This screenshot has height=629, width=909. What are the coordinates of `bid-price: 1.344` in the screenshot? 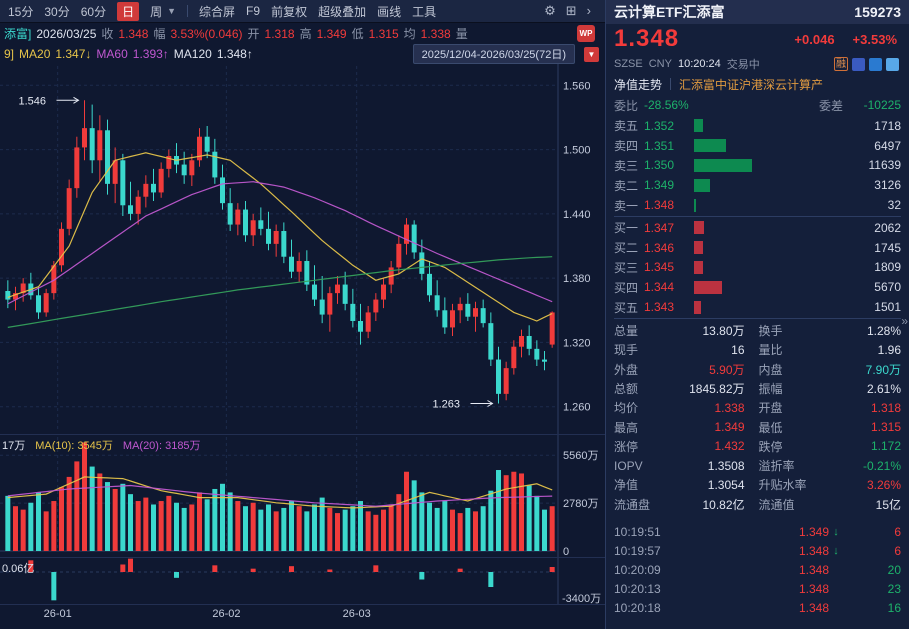 It's located at (659, 287).